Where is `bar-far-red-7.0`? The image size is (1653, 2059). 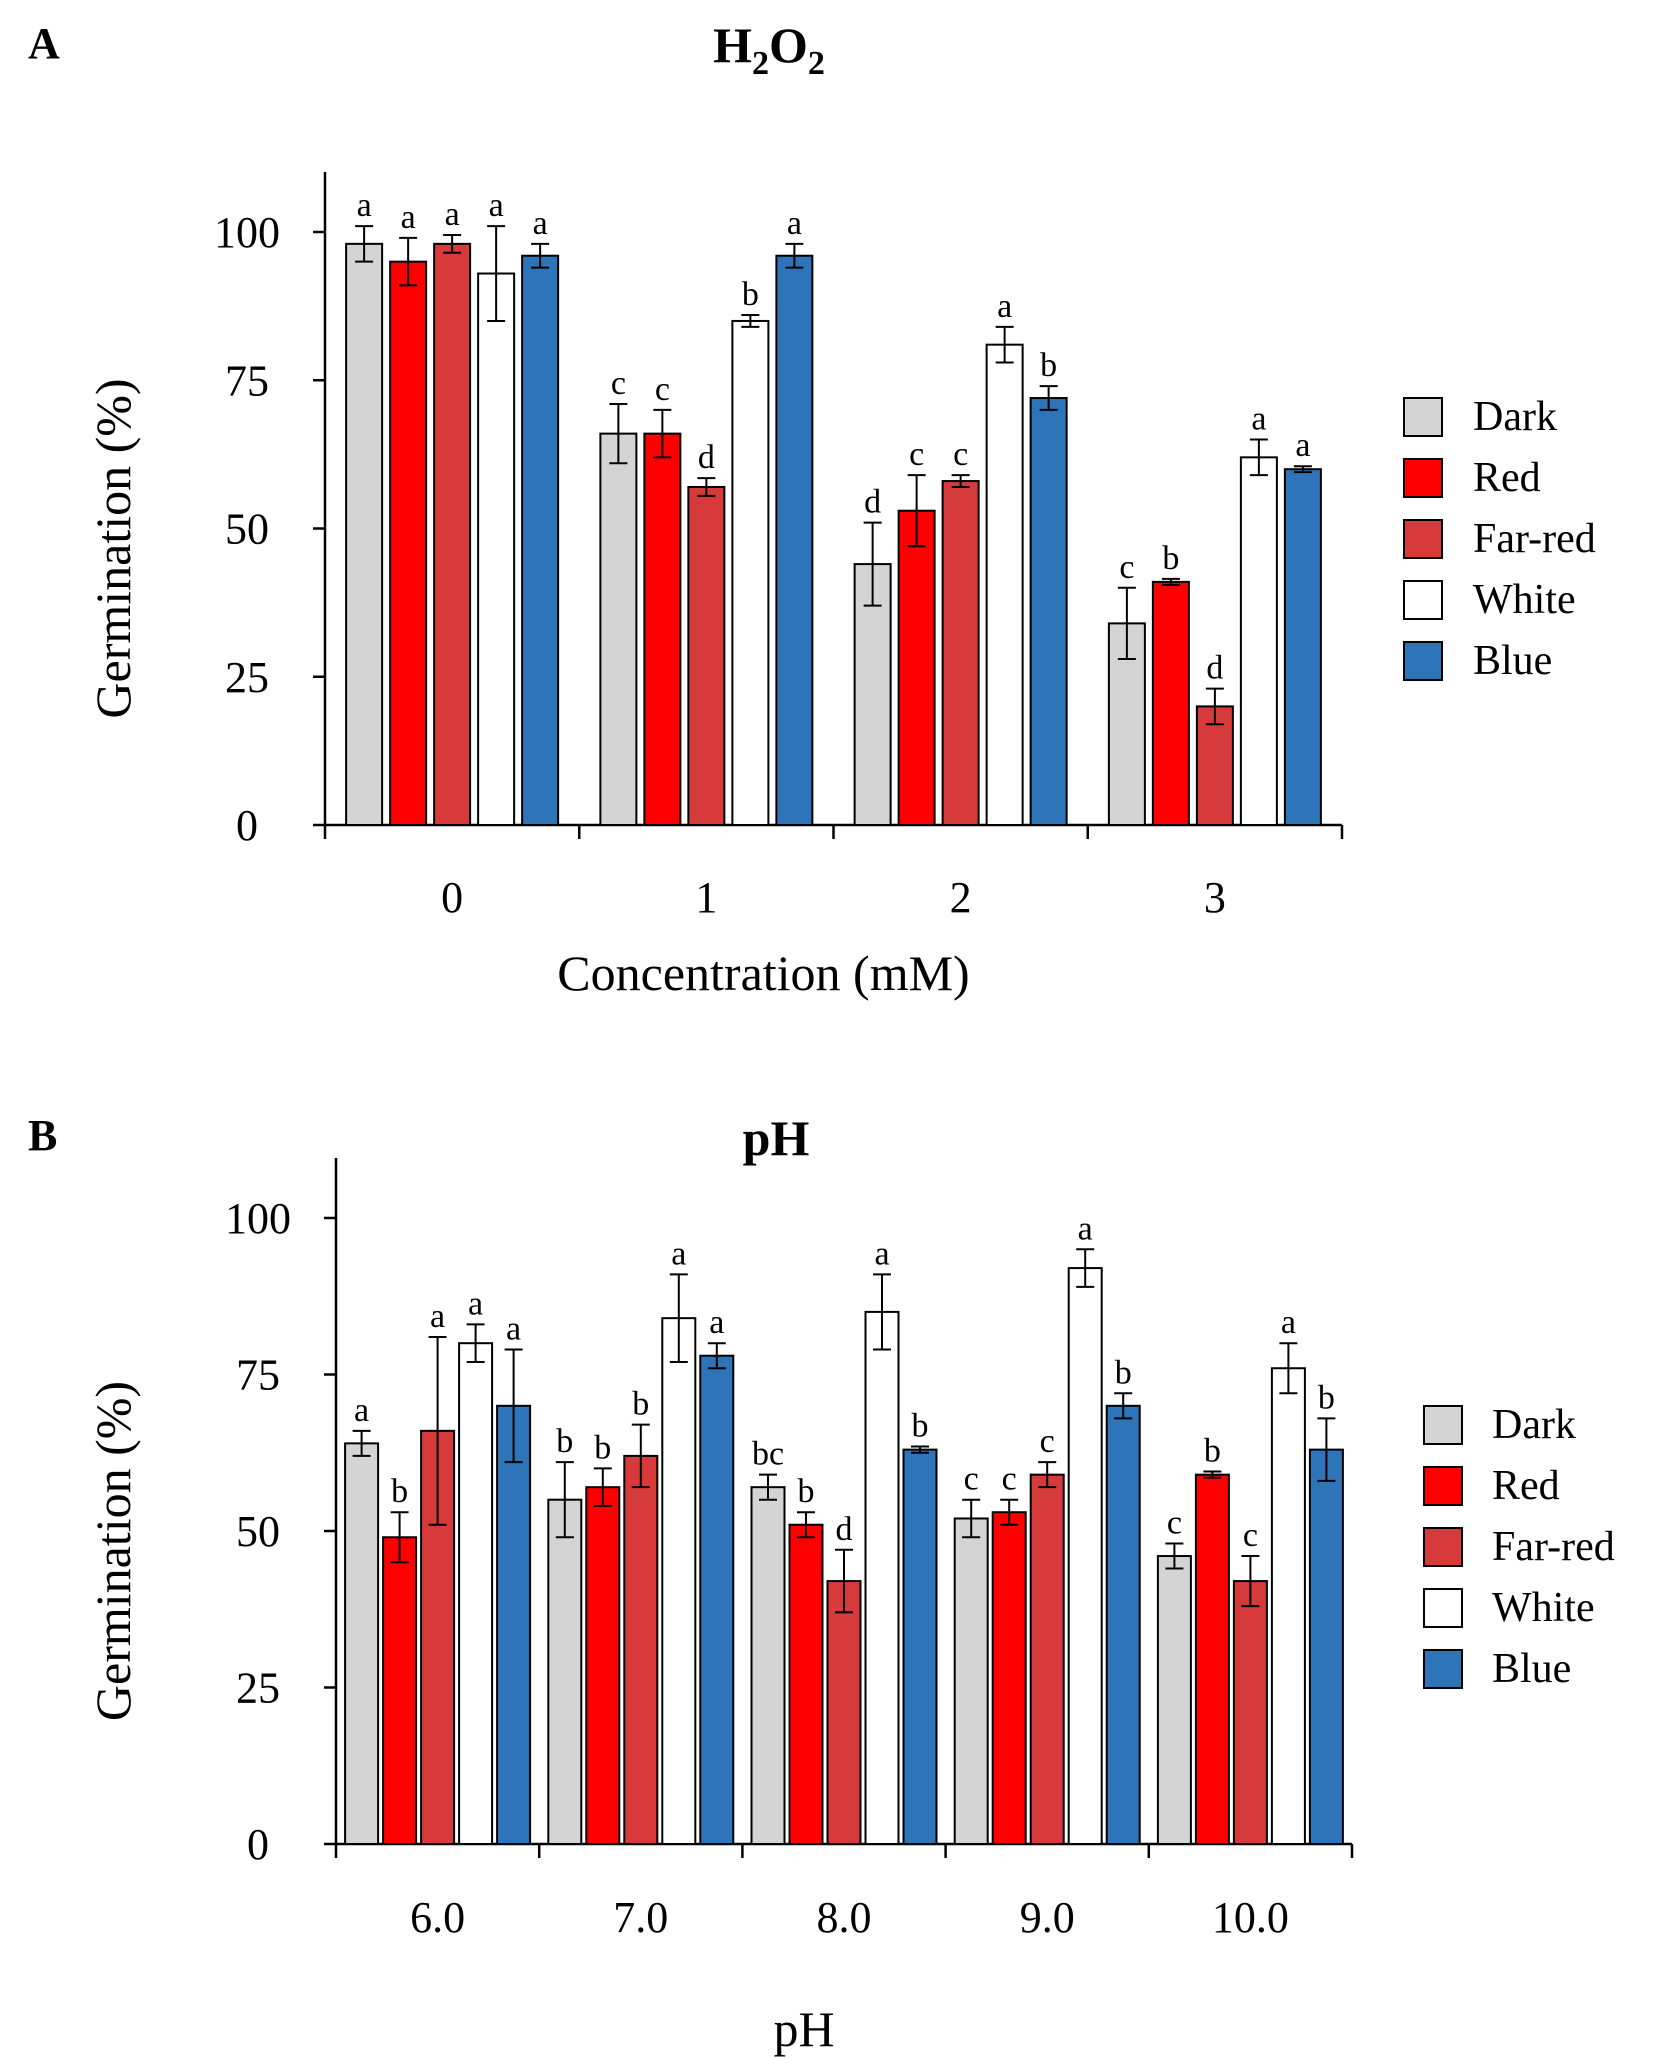
bar-far-red-7.0 is located at coordinates (641, 1649).